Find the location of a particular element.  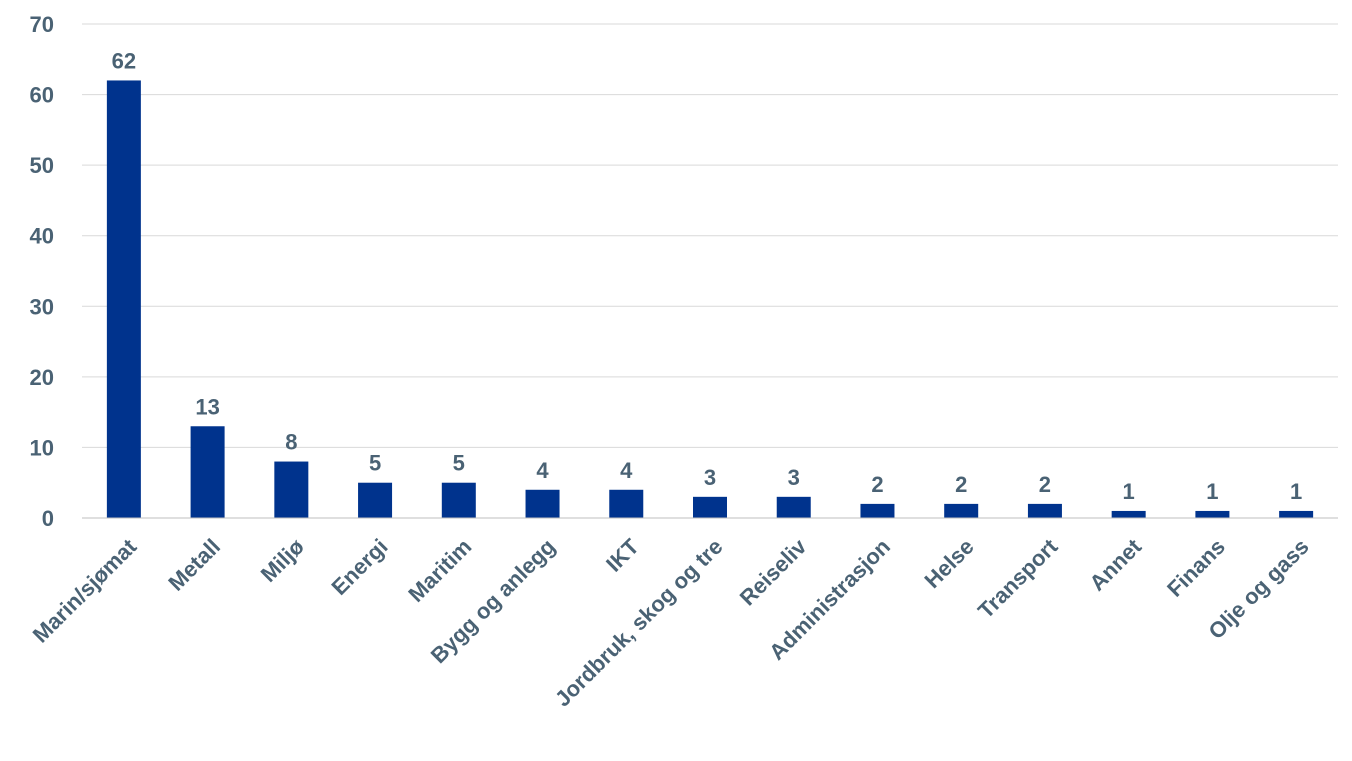

y-tick-label: 30 is located at coordinates (42, 306).